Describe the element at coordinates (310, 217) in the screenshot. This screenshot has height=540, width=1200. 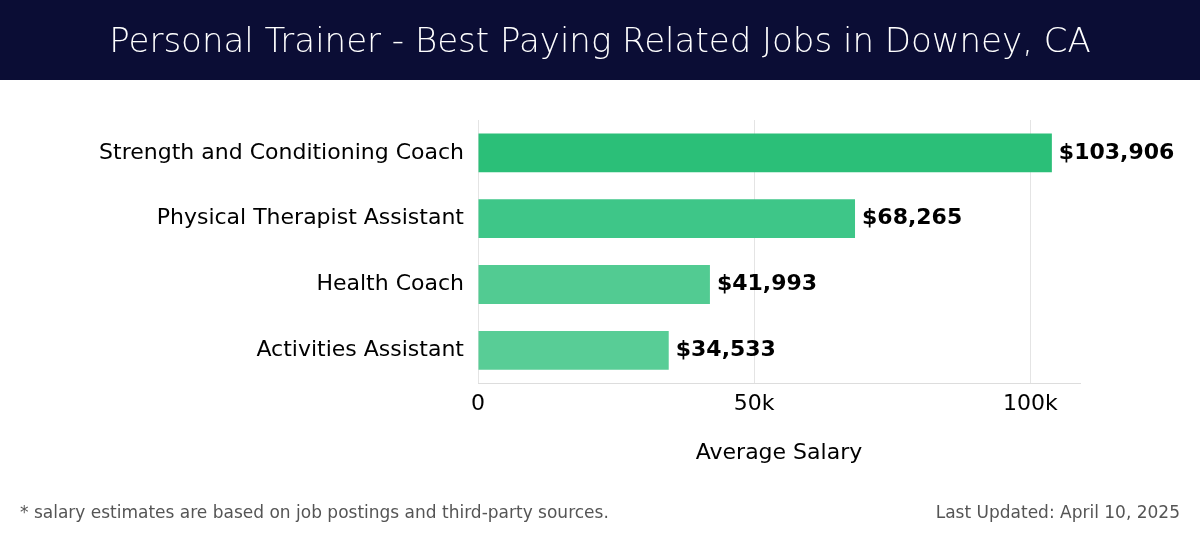
I see `y-tick-label: Physical Therapist Assistant` at that location.